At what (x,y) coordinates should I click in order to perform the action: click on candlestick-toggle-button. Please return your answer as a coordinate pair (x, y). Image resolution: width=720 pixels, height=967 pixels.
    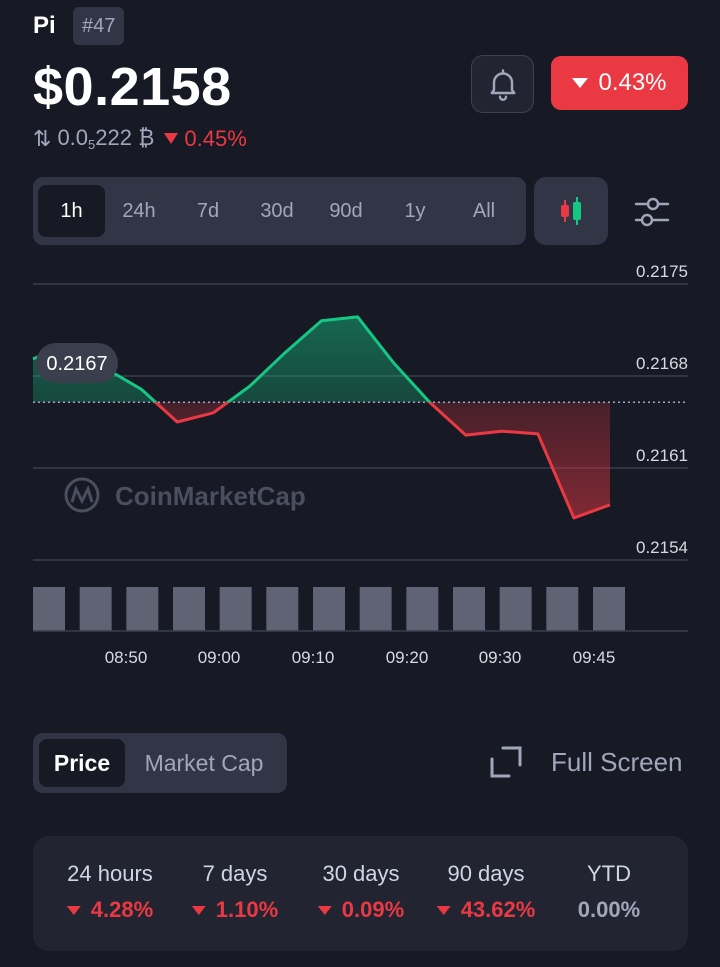
    Looking at the image, I should click on (571, 211).